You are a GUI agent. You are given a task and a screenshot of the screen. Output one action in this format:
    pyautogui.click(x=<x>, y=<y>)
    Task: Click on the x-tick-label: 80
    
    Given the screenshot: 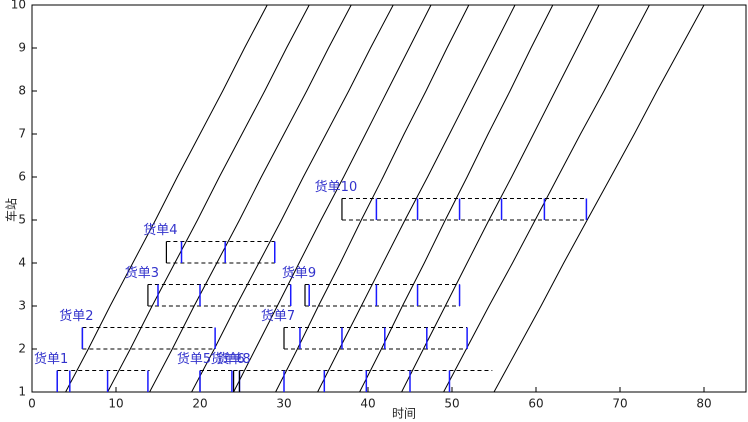 What is the action you would take?
    pyautogui.click(x=703, y=404)
    